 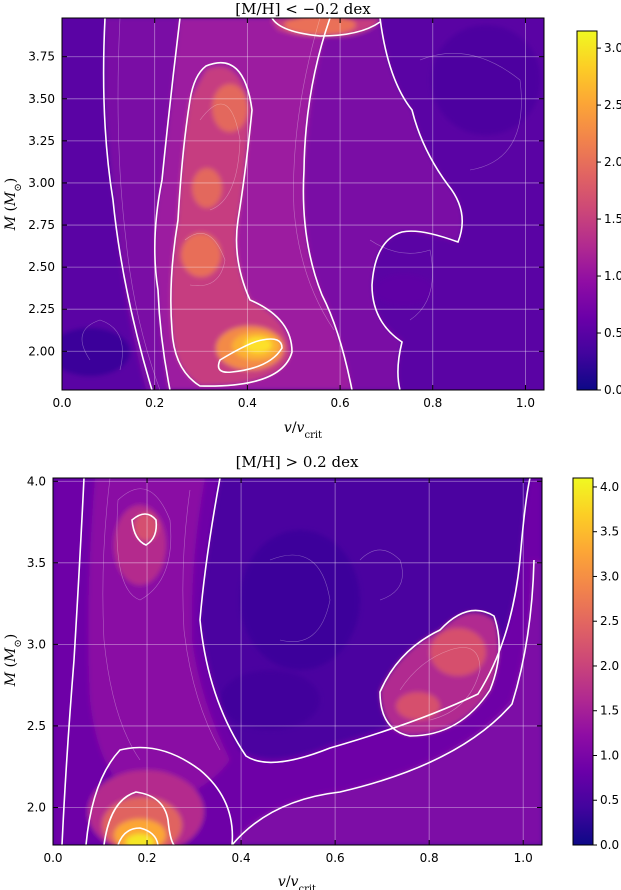 I want to click on bottom-x-tick-label: 0.0, so click(x=52, y=858).